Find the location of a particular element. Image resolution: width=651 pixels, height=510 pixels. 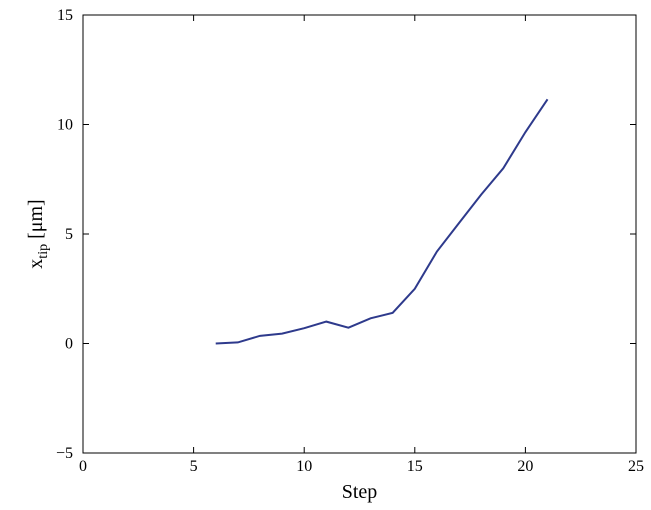

y-axis-label-unit: [μm] is located at coordinates (36, 221).